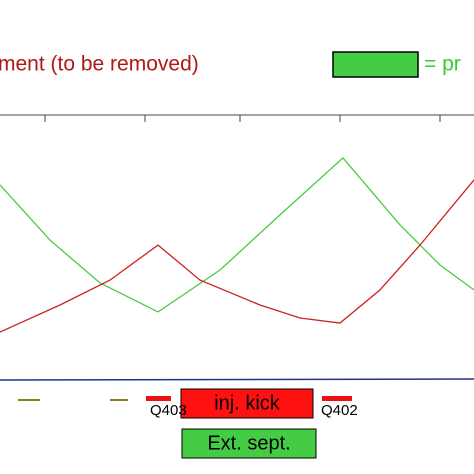  What do you see at coordinates (375, 64) in the screenshot?
I see `legend-box` at bounding box center [375, 64].